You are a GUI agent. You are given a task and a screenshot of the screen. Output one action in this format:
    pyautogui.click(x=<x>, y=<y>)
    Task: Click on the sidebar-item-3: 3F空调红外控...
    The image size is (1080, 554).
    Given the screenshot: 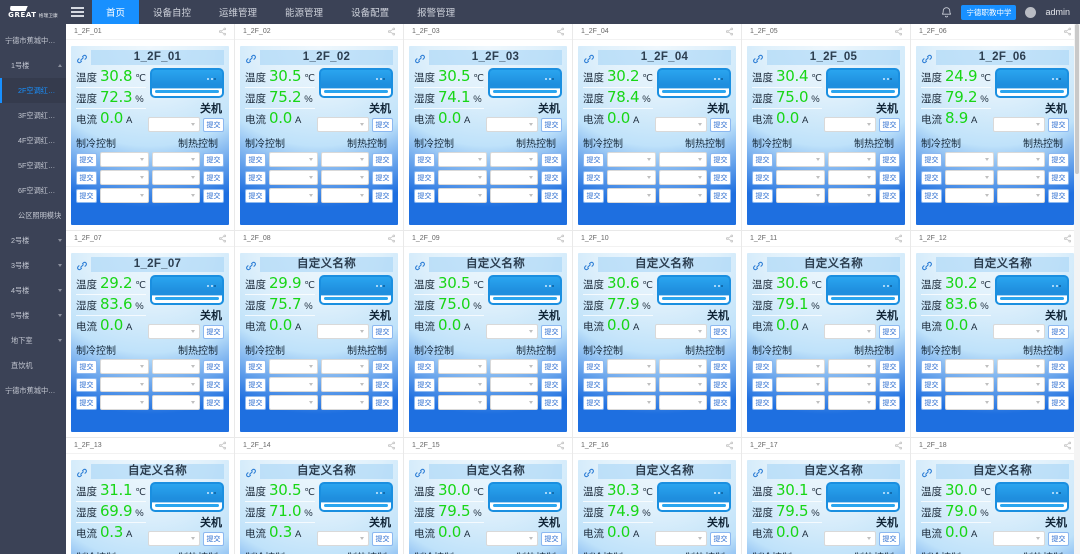 What is the action you would take?
    pyautogui.click(x=33, y=115)
    